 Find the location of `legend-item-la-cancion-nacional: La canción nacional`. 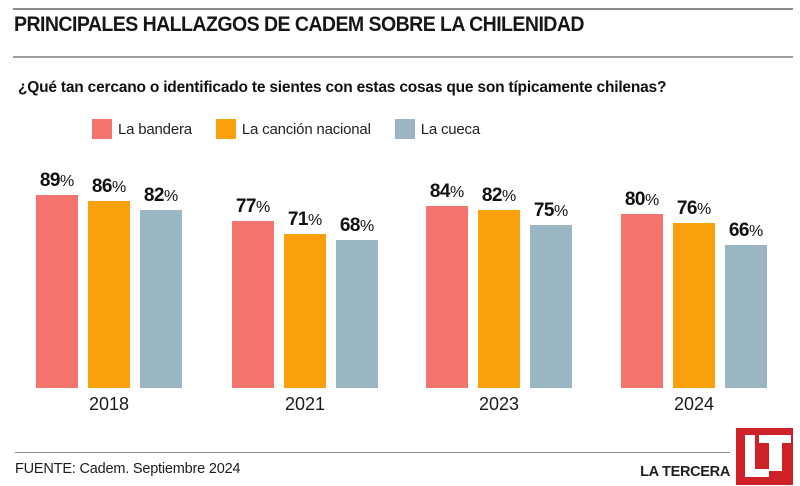

legend-item-la-cancion-nacional: La canción nacional is located at coordinates (293, 129).